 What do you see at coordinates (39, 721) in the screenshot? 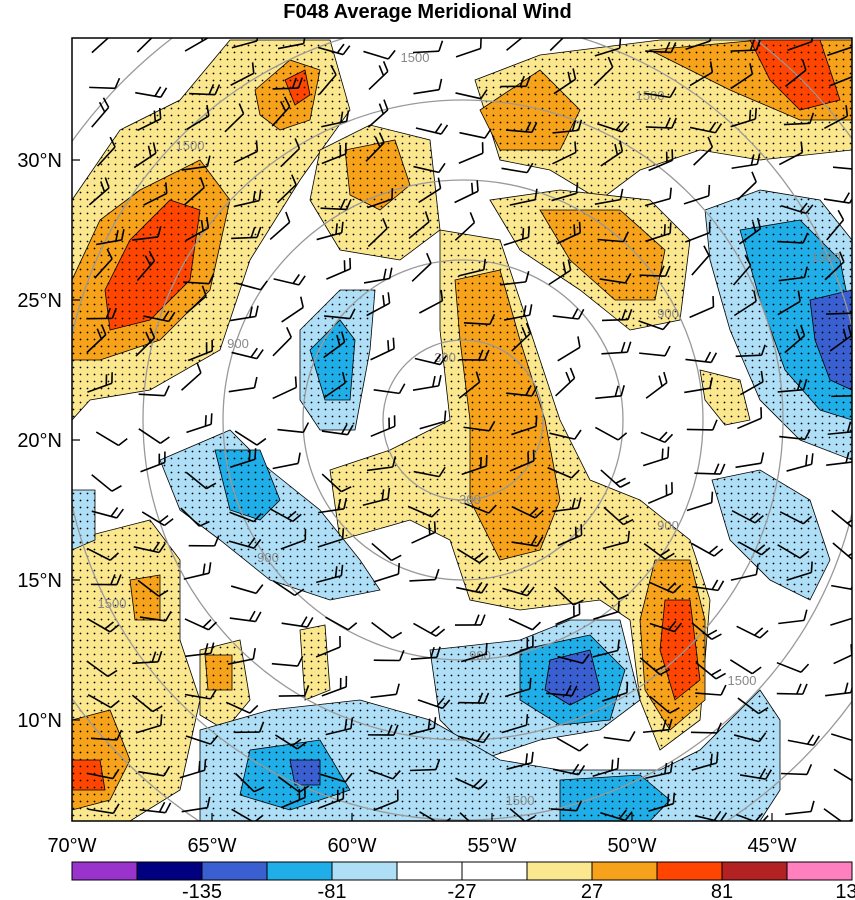
I see `lat-tick-label: 10°N` at bounding box center [39, 721].